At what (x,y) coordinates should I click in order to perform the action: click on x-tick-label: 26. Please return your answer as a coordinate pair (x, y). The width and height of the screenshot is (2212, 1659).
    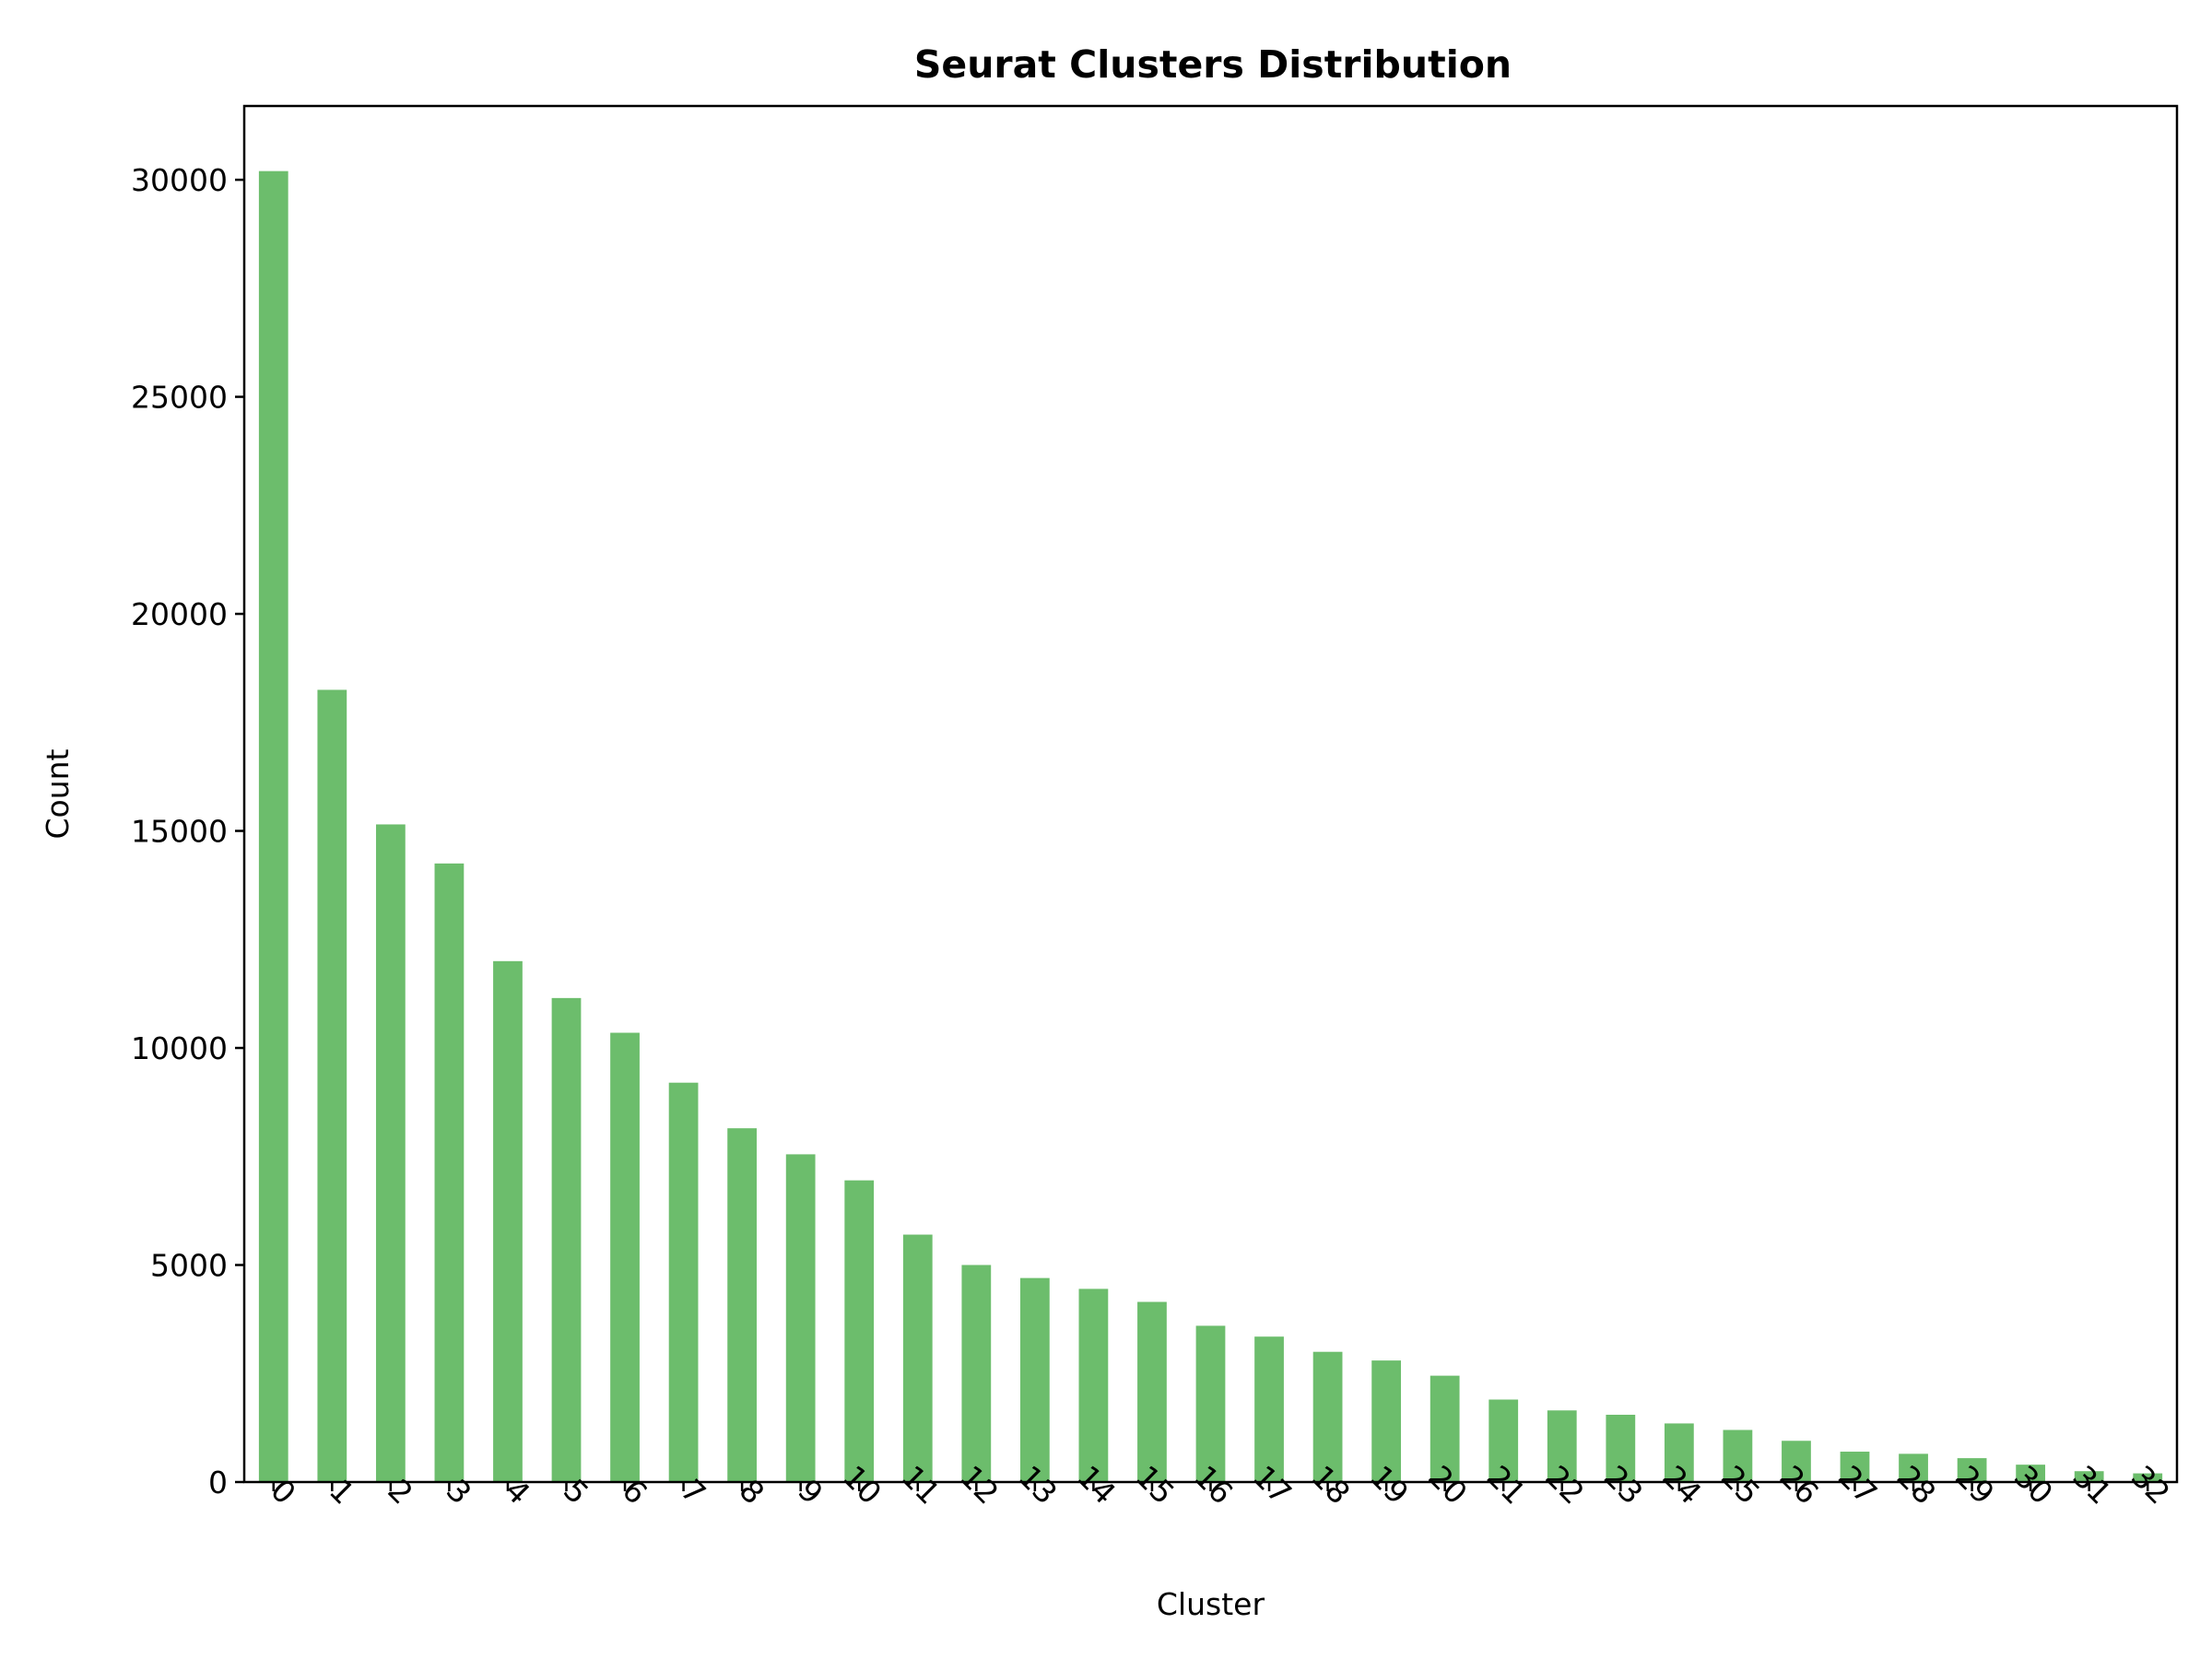
    Looking at the image, I should click on (1799, 1484).